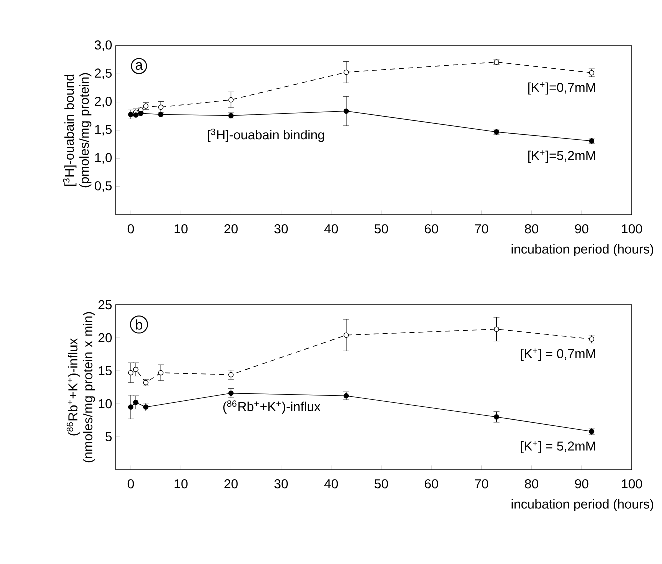 Image resolution: width=662 pixels, height=564 pixels. I want to click on y-tick-label: 15, so click(105, 371).